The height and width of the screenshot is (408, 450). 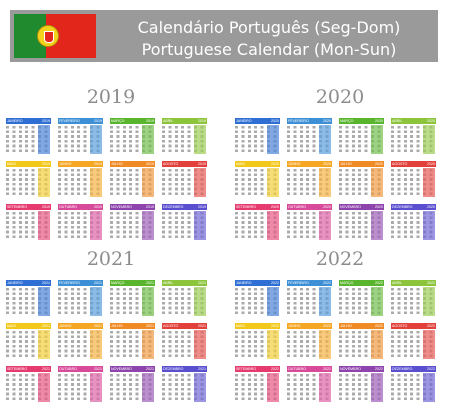 I want to click on month-calendar: FEVEREIRO 2022, so click(x=309, y=298).